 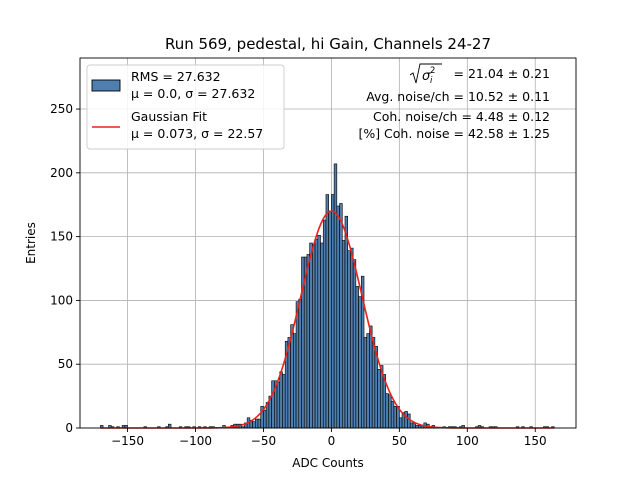 What do you see at coordinates (61, 300) in the screenshot?
I see `y-tick-label: 100` at bounding box center [61, 300].